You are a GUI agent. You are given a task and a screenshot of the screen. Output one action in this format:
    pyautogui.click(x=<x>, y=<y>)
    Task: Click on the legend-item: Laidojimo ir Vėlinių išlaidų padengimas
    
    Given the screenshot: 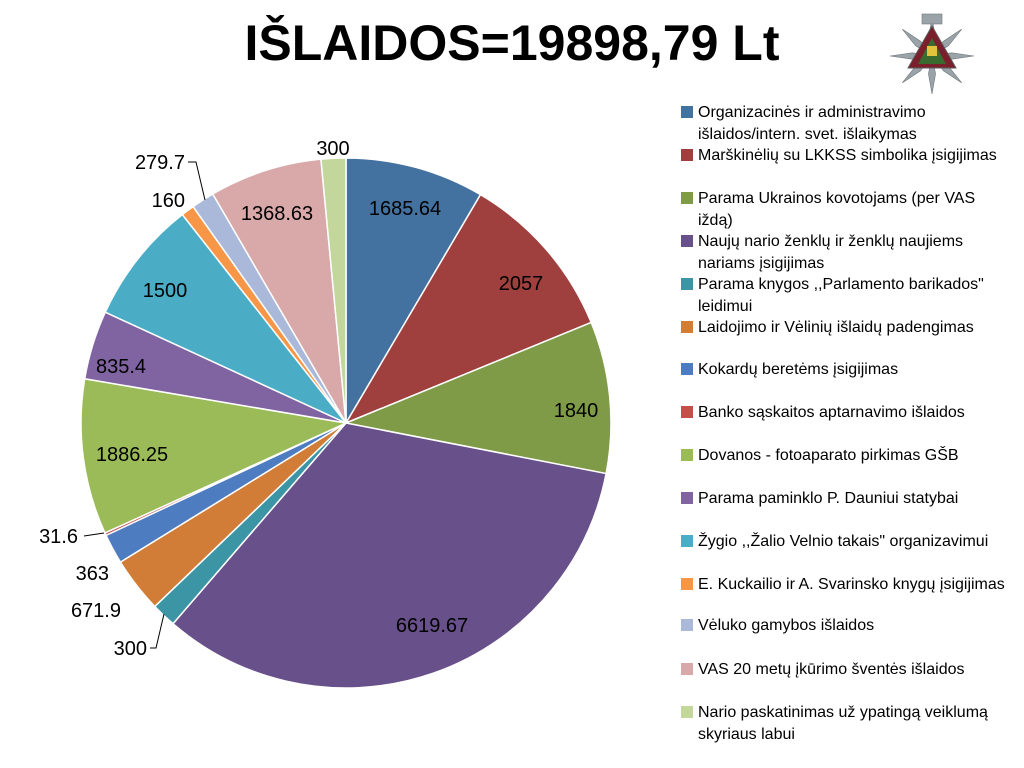 What is the action you would take?
    pyautogui.click(x=851, y=328)
    